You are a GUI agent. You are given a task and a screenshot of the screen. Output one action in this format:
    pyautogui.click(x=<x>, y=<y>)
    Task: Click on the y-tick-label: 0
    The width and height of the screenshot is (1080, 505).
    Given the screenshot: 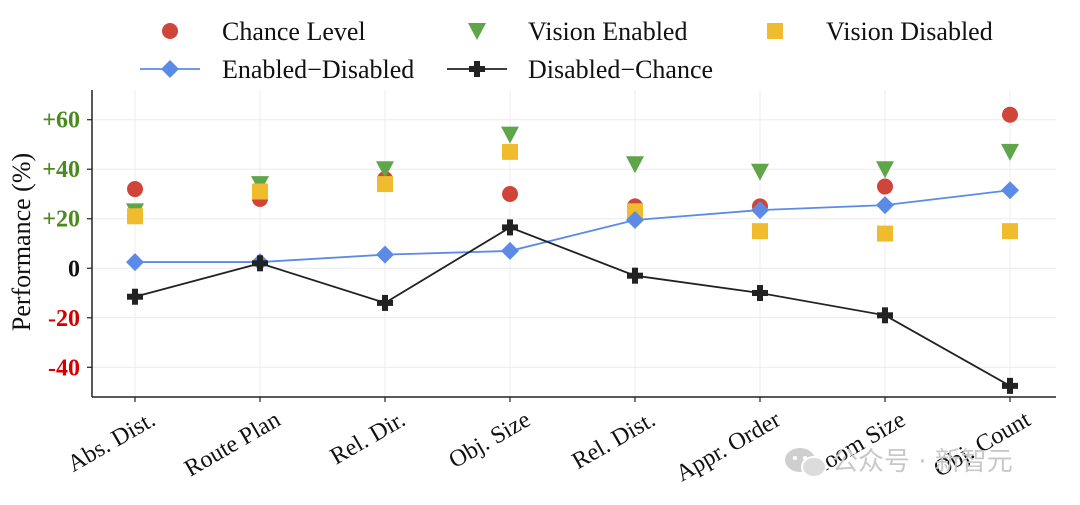 What is the action you would take?
    pyautogui.click(x=74, y=269)
    